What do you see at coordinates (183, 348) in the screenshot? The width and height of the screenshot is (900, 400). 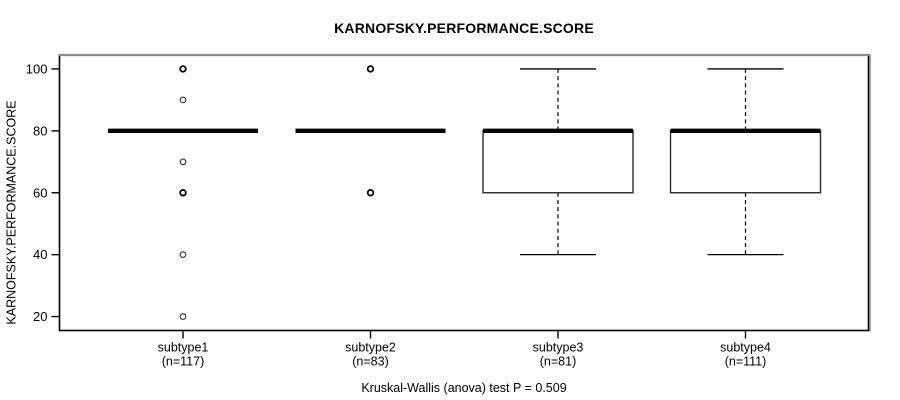 I see `group-label: subtype1` at bounding box center [183, 348].